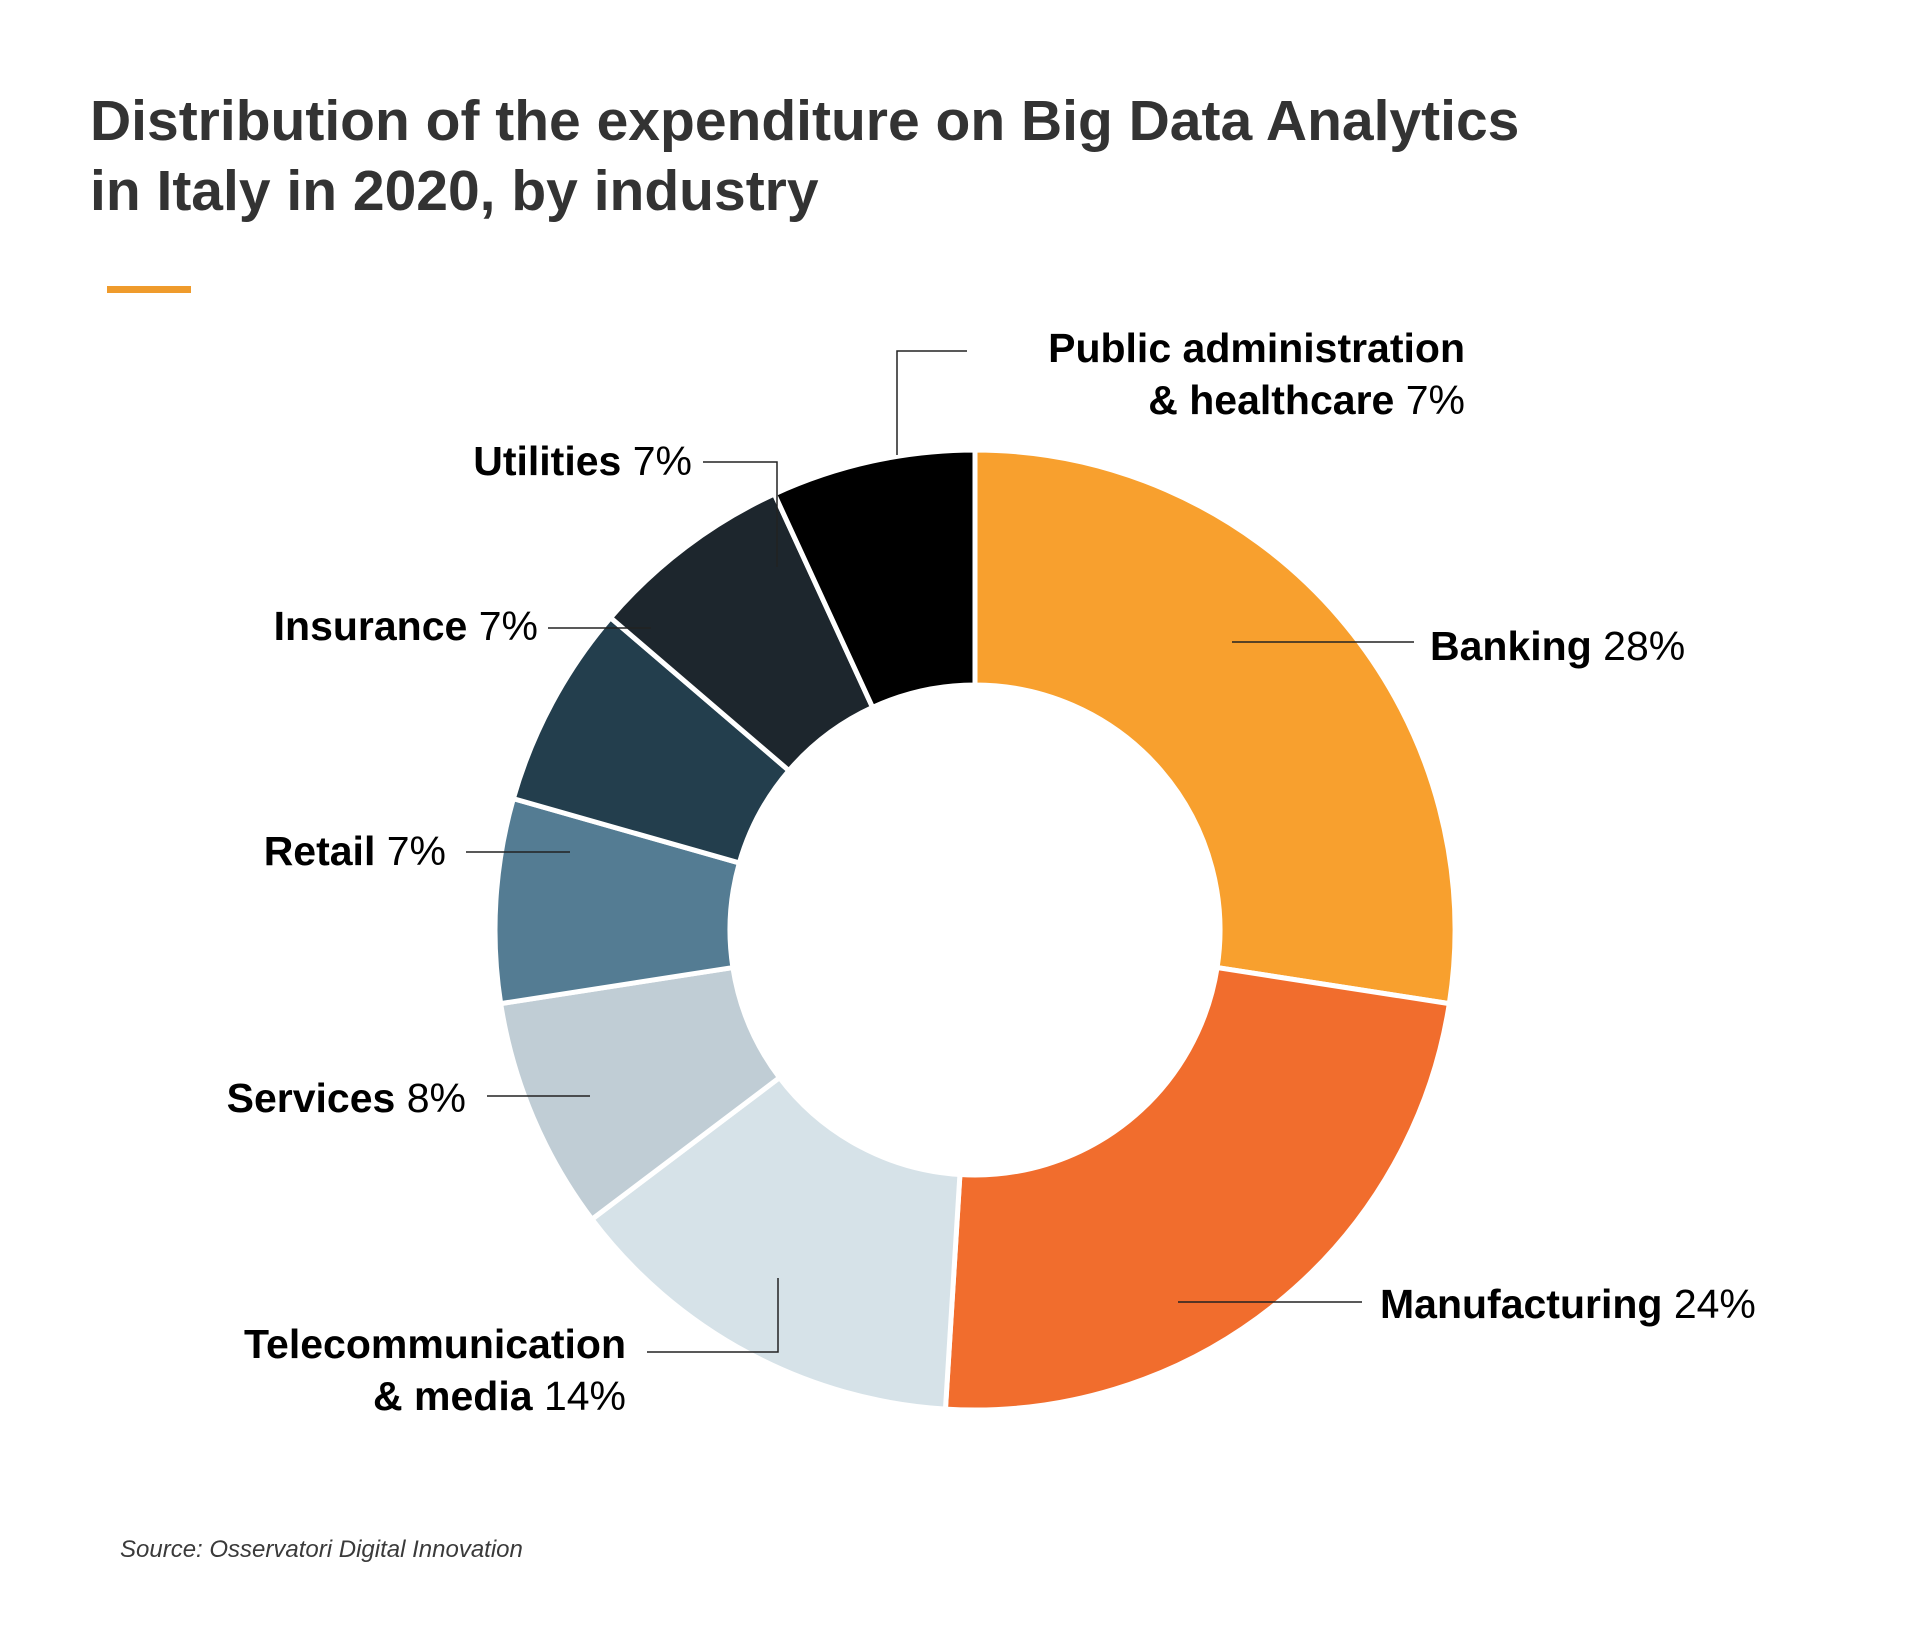 The width and height of the screenshot is (1932, 1647). I want to click on value-banking: 28%, so click(1644, 646).